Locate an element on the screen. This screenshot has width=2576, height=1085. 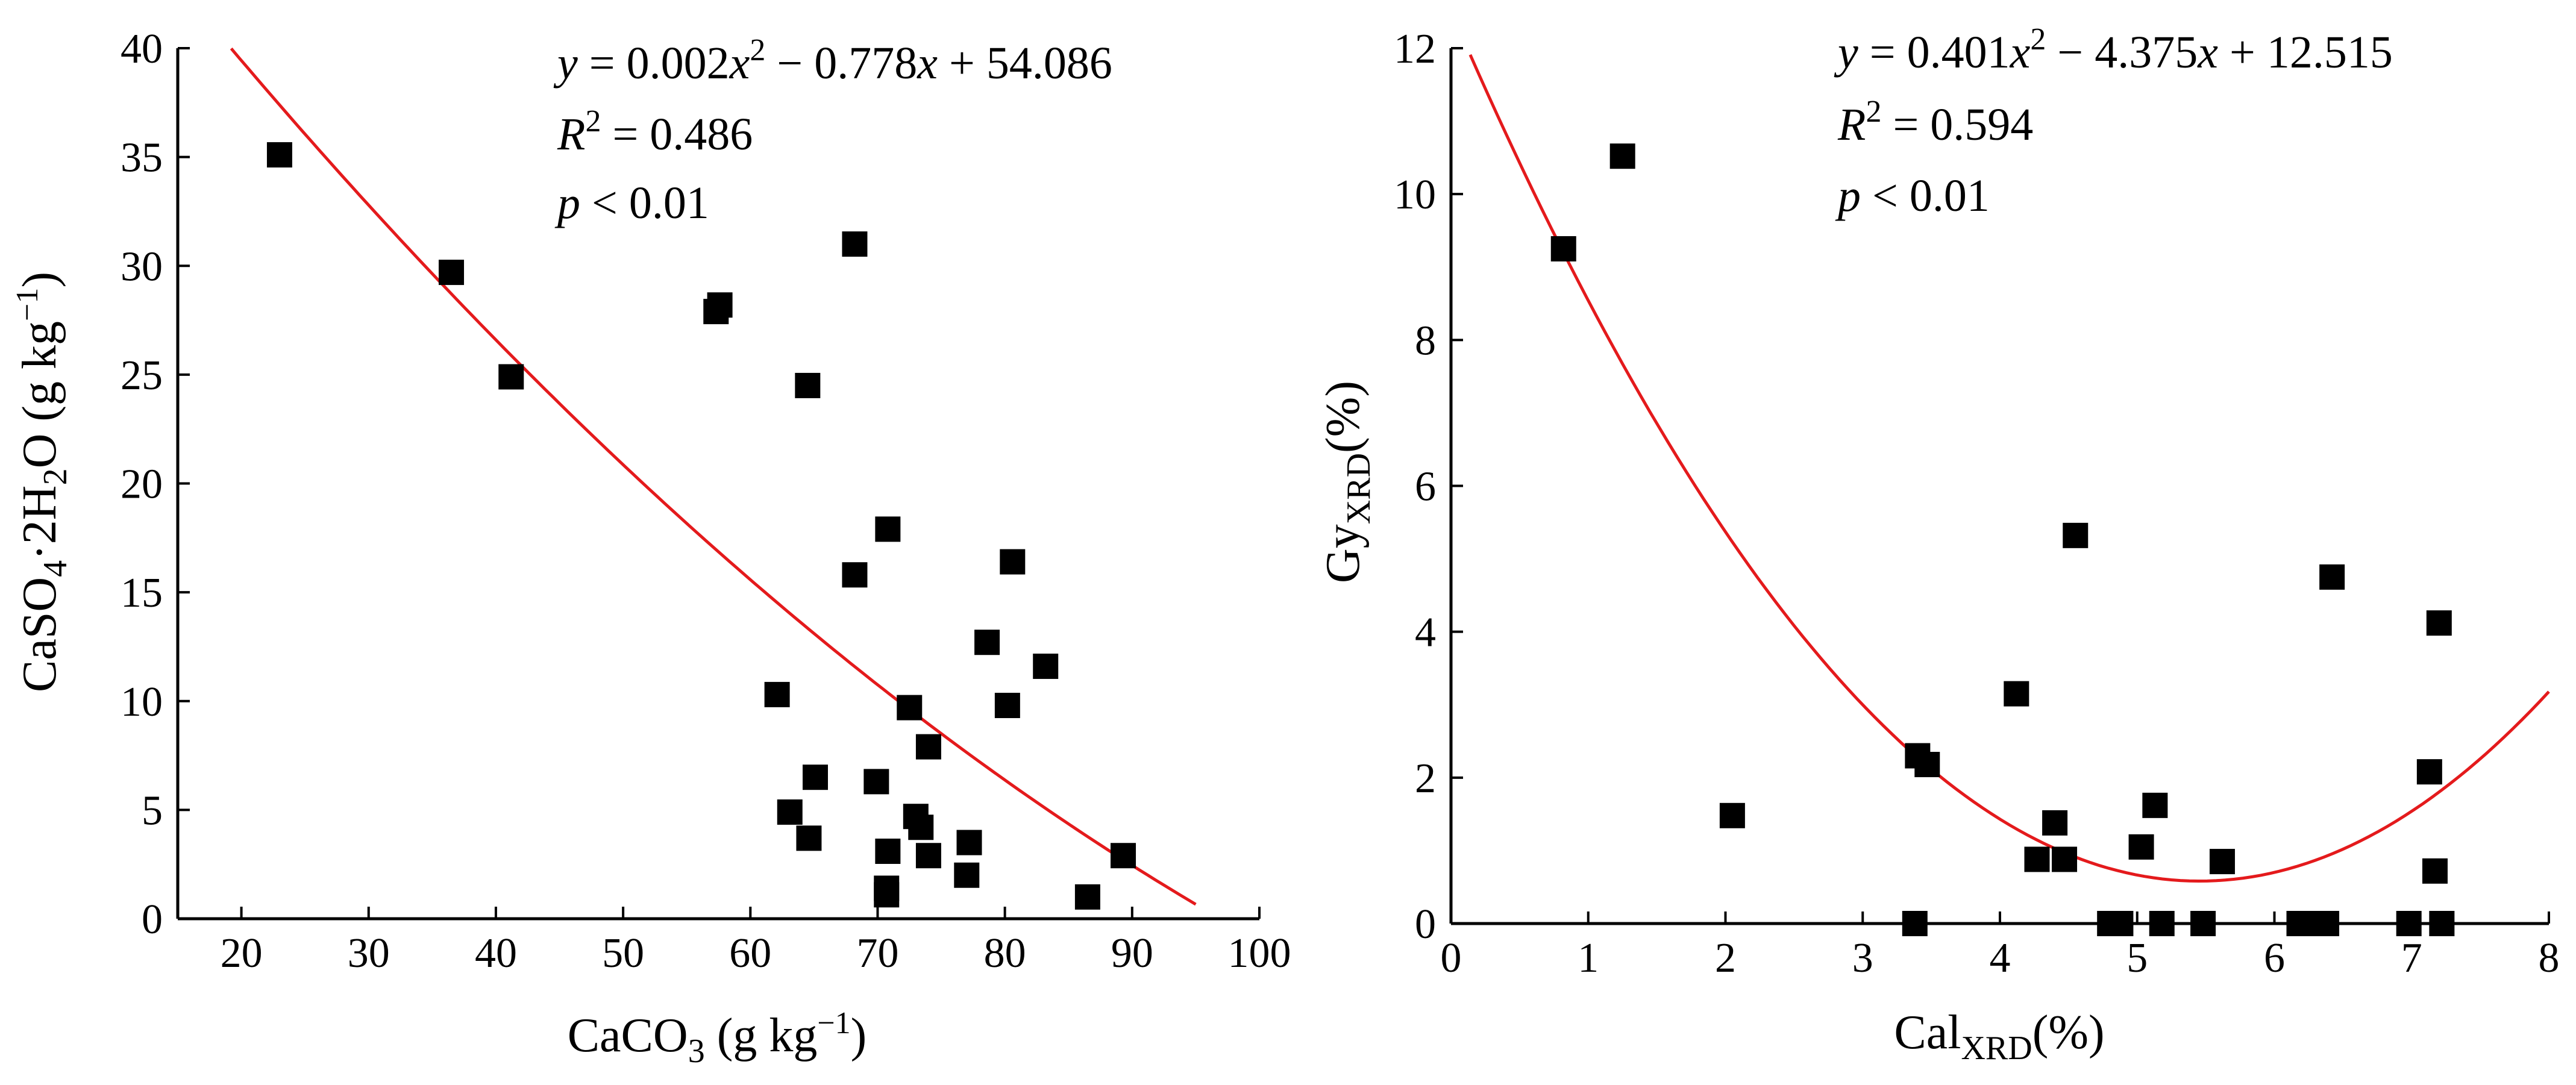
left-x-tick-label: 60 is located at coordinates (750, 953).